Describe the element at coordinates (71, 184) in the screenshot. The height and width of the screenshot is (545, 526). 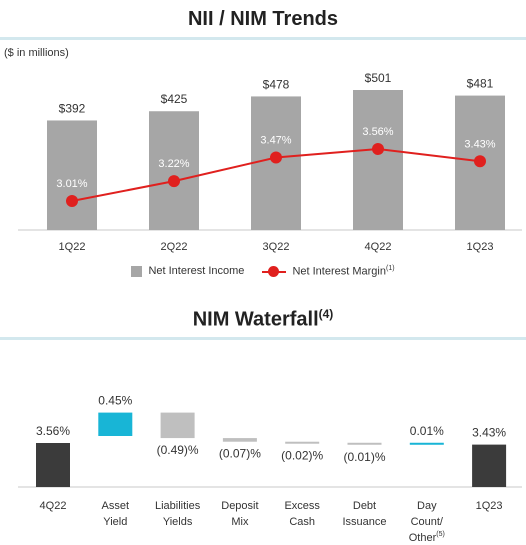
I see `nim-value-label: 3.01%` at that location.